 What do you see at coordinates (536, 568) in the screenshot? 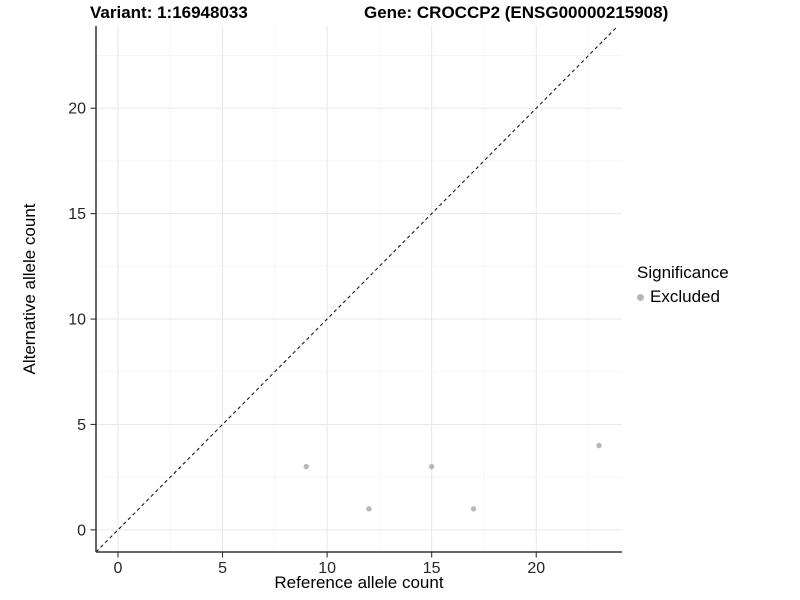
I see `x-tick-label: 20` at bounding box center [536, 568].